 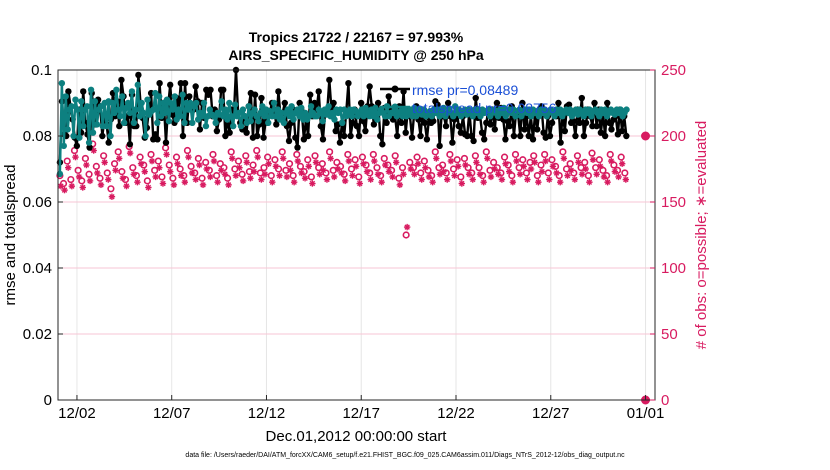 I want to click on y-axis-label-right: # of obs: o=possible; ∗=evaluated, so click(x=701, y=235).